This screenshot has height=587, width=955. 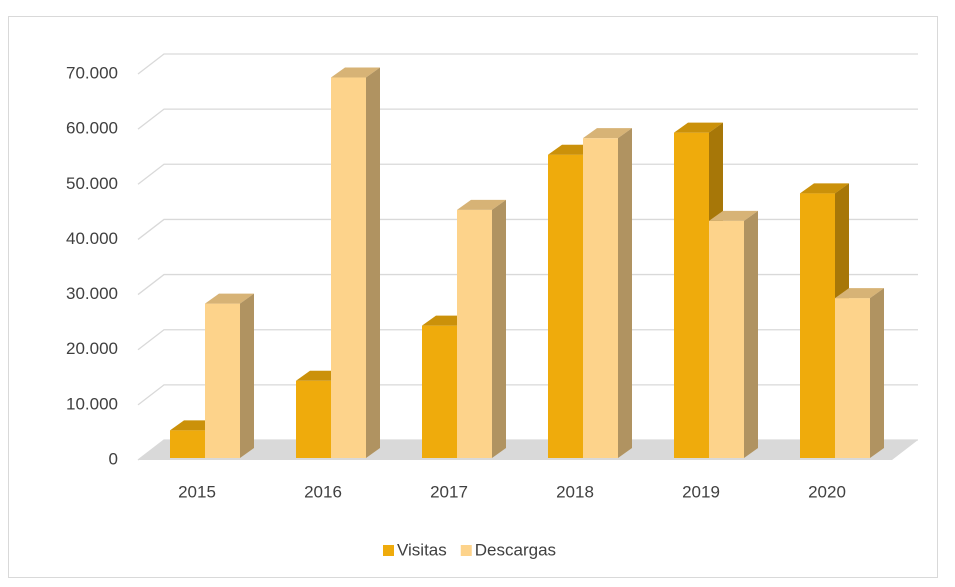 What do you see at coordinates (92, 348) in the screenshot?
I see `y-tick-label: 20.000` at bounding box center [92, 348].